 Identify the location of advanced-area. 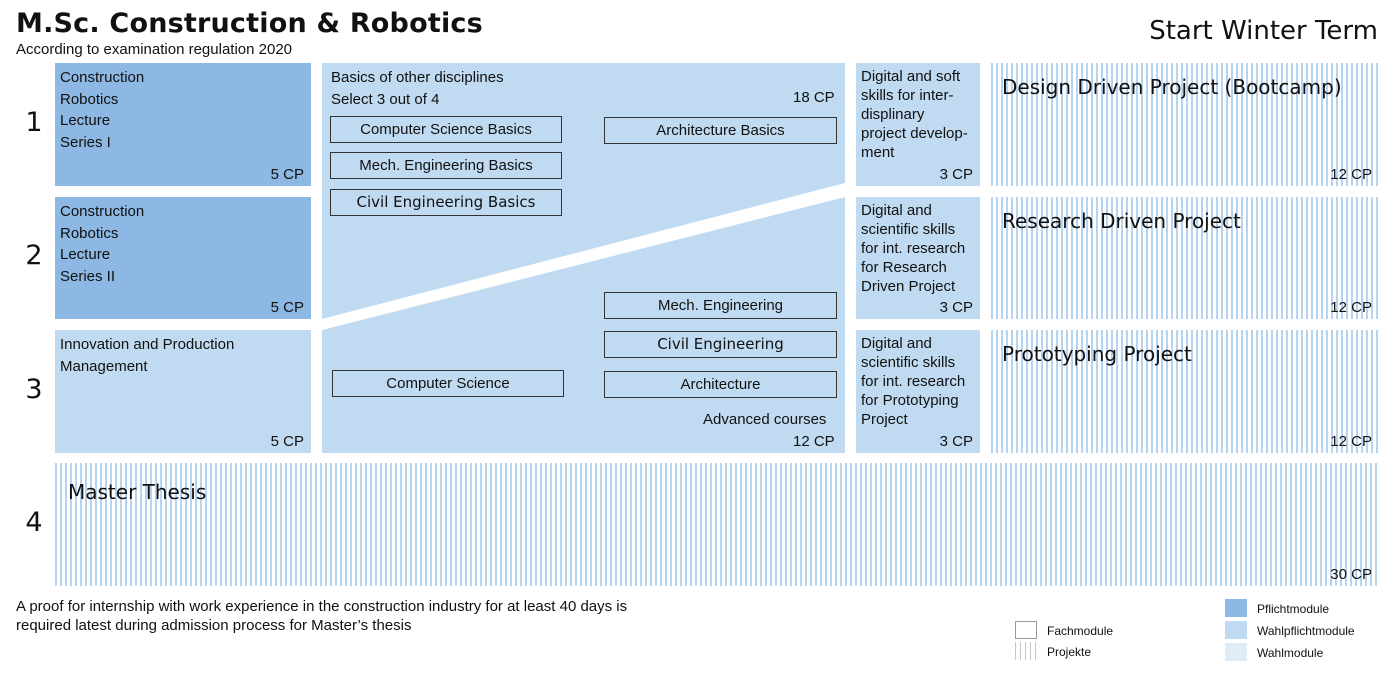
(583, 325).